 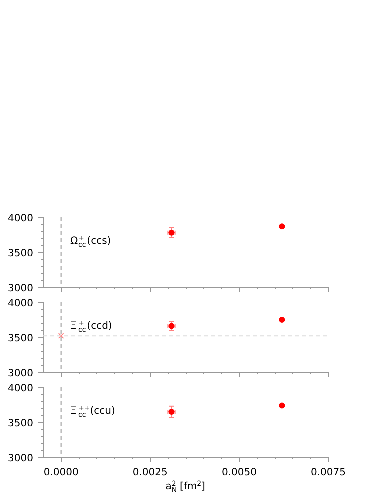 I want to click on x-tick-label: 0.0000, so click(x=61, y=473).